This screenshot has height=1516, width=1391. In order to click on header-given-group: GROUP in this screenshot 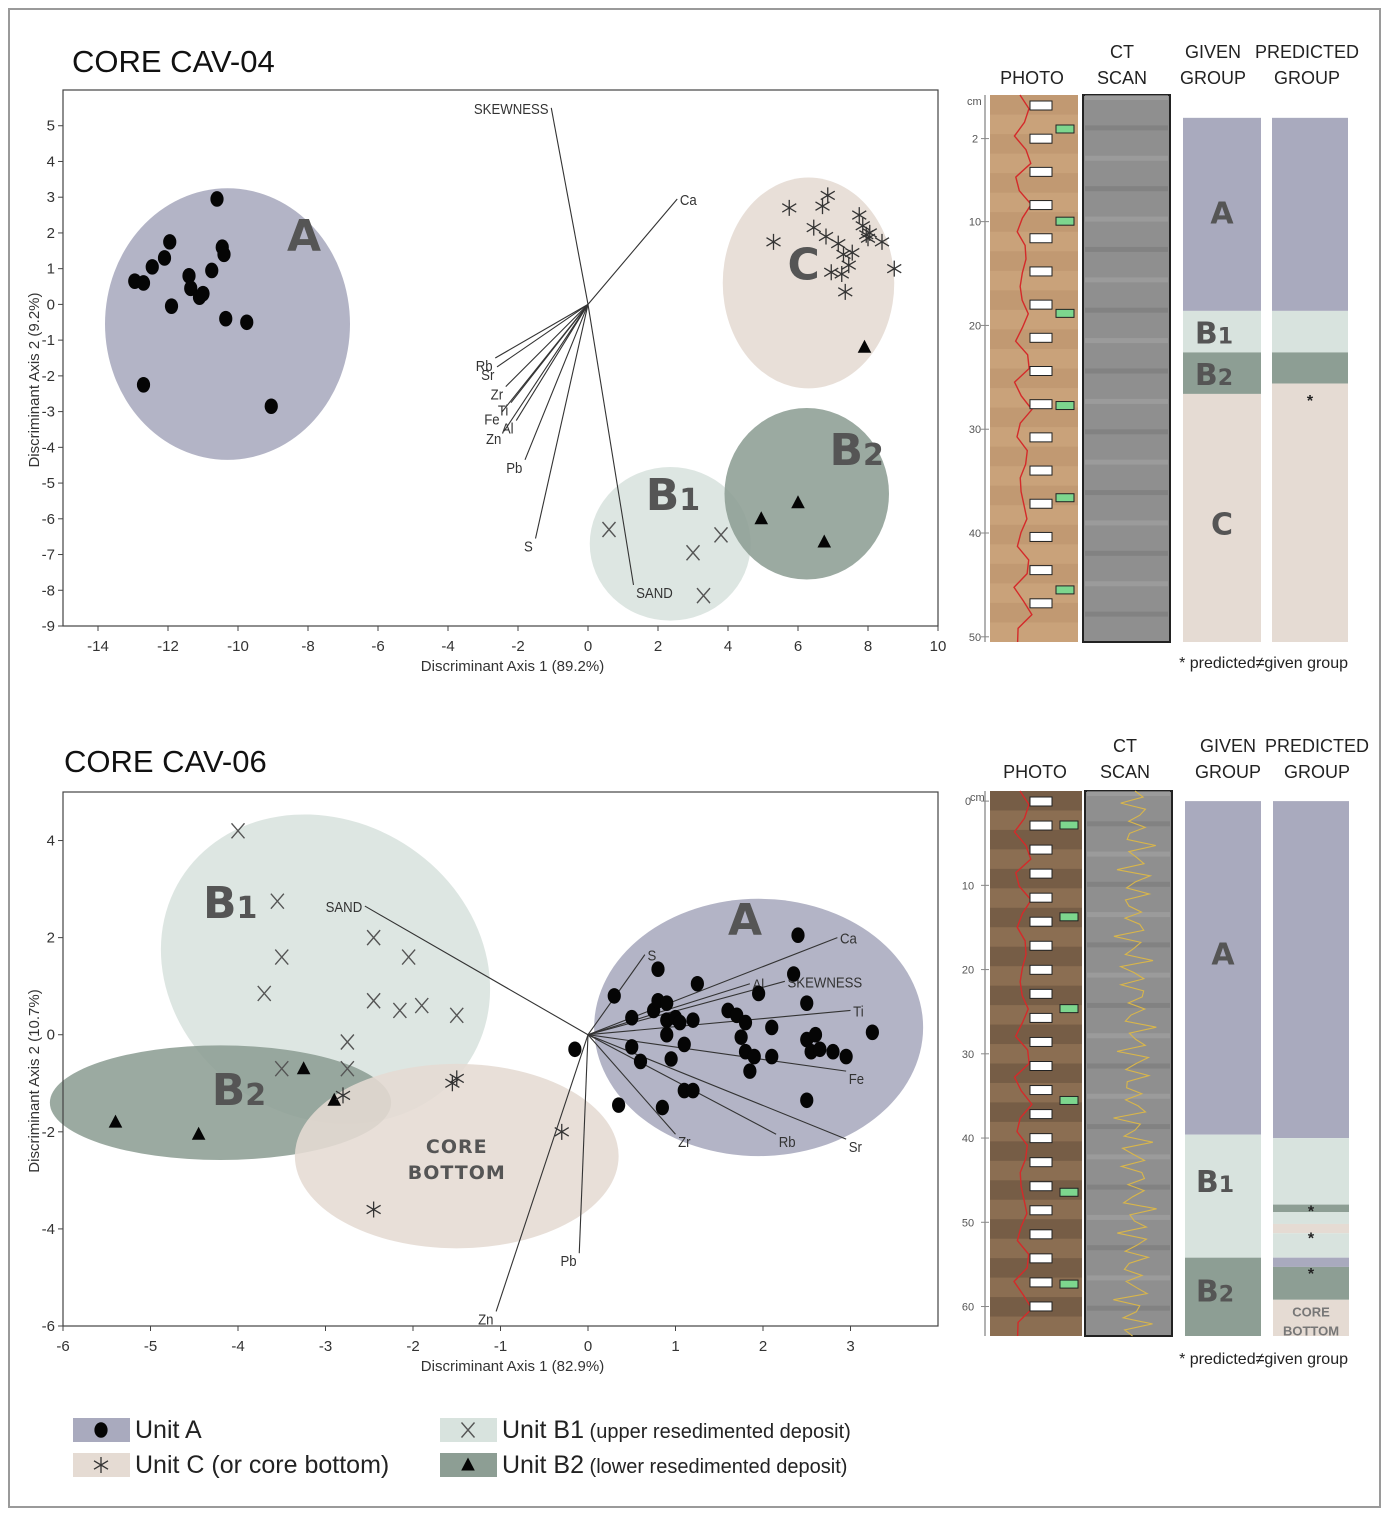, I will do `click(1213, 78)`.